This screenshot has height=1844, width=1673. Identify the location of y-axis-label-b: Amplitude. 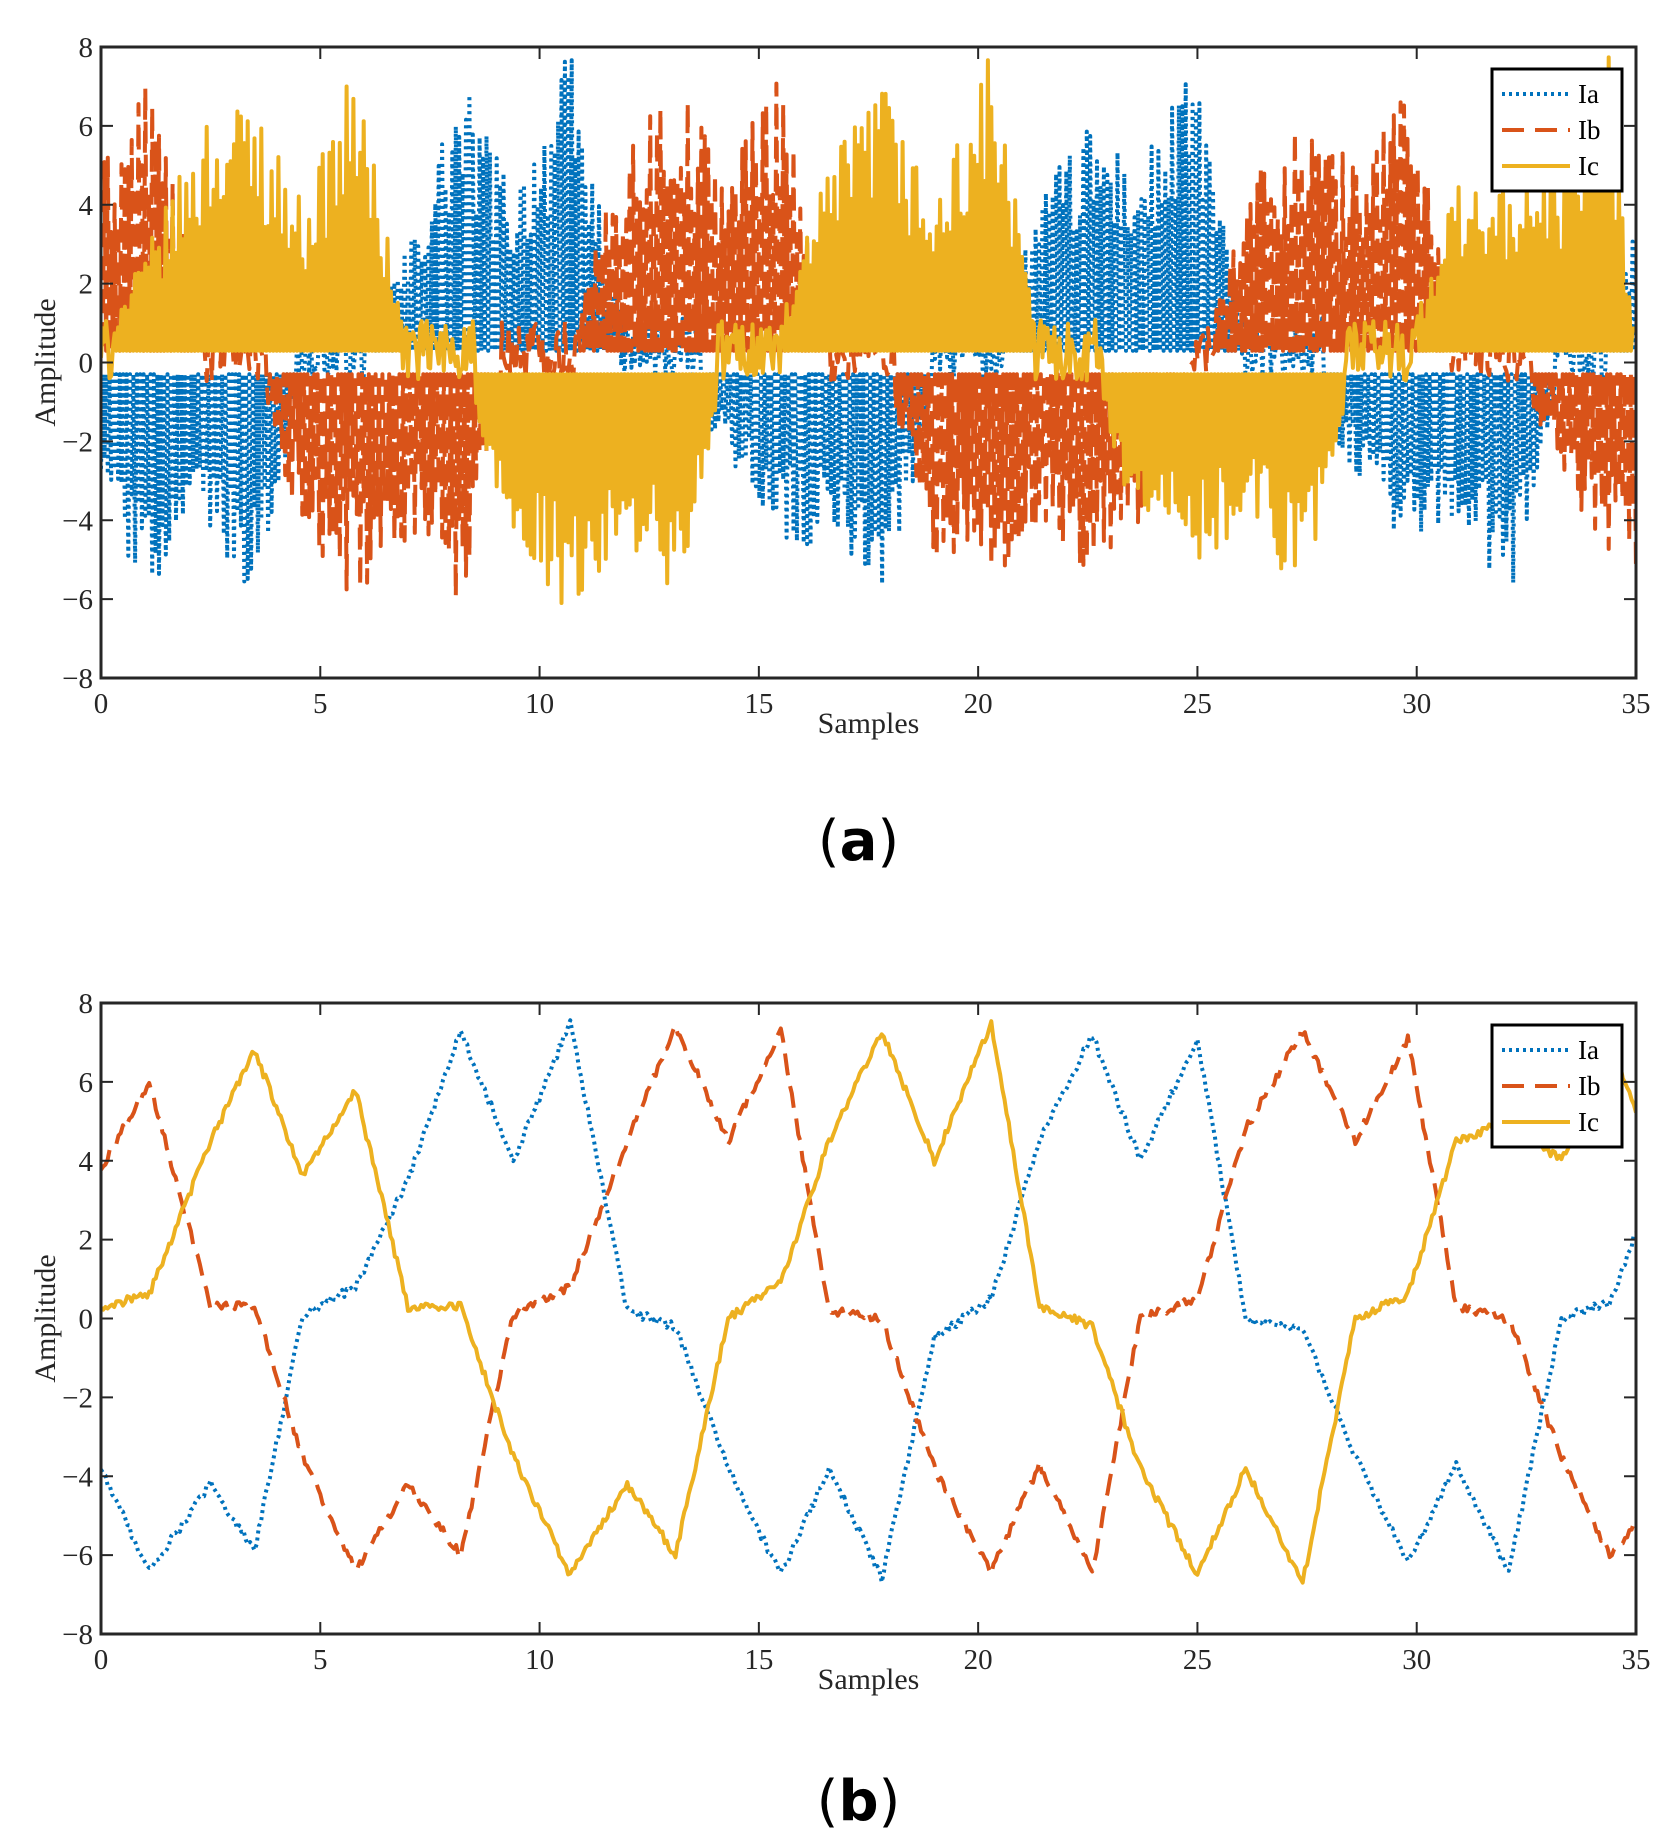
(45, 1318).